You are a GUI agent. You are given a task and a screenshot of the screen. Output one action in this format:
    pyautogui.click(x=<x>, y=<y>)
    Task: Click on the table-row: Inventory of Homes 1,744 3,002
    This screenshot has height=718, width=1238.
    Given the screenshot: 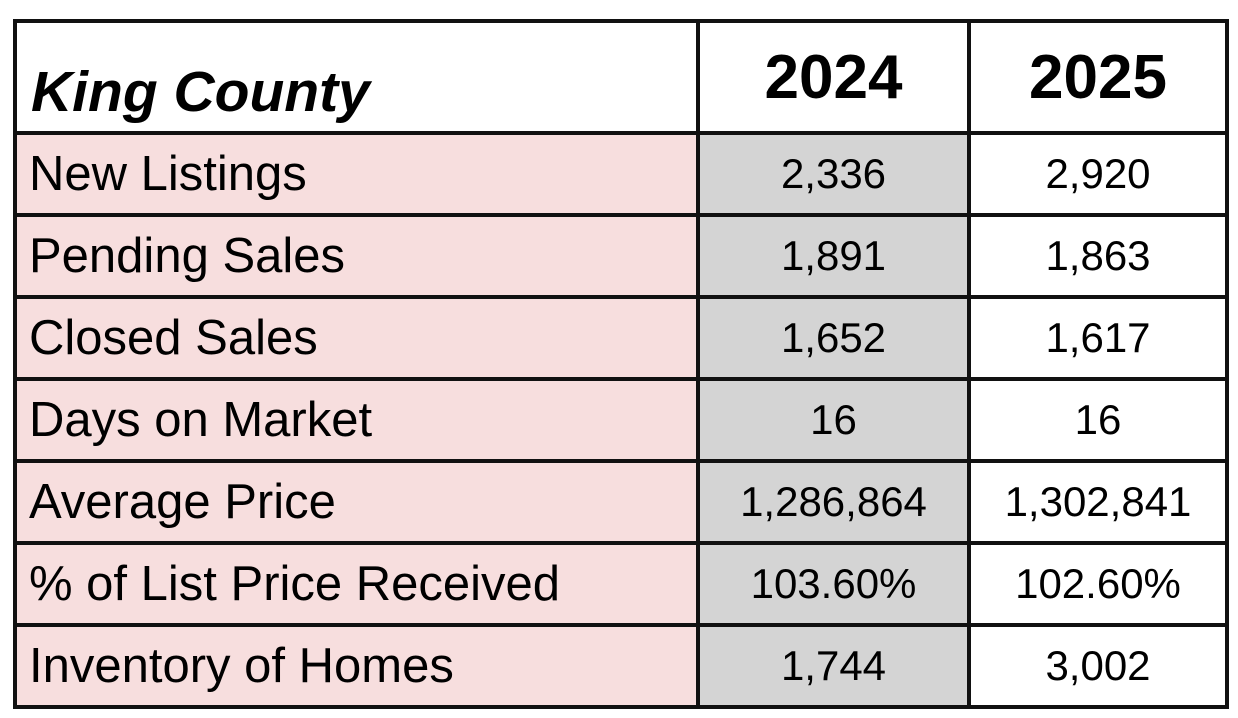 What is the action you would take?
    pyautogui.click(x=621, y=666)
    